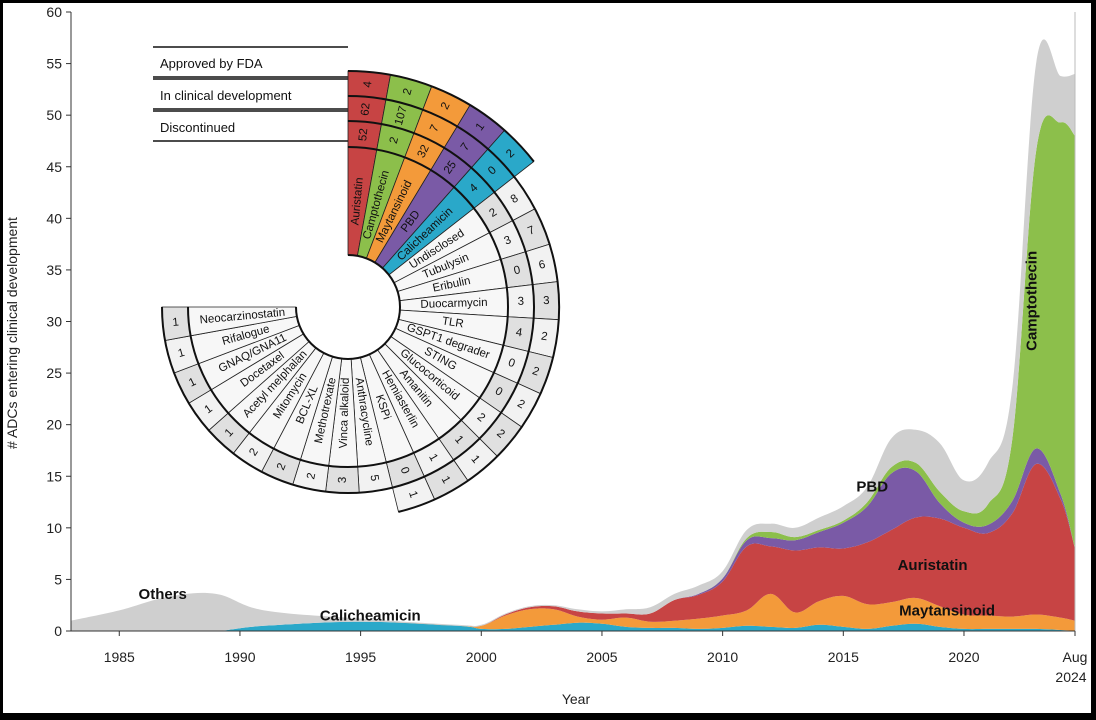 This screenshot has width=1096, height=720. What do you see at coordinates (119, 657) in the screenshot?
I see `x-tick-label: 1985` at bounding box center [119, 657].